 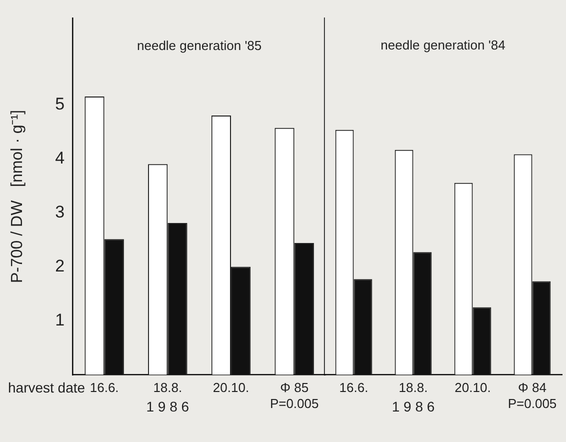 I want to click on text: needle generation '84, so click(x=443, y=45).